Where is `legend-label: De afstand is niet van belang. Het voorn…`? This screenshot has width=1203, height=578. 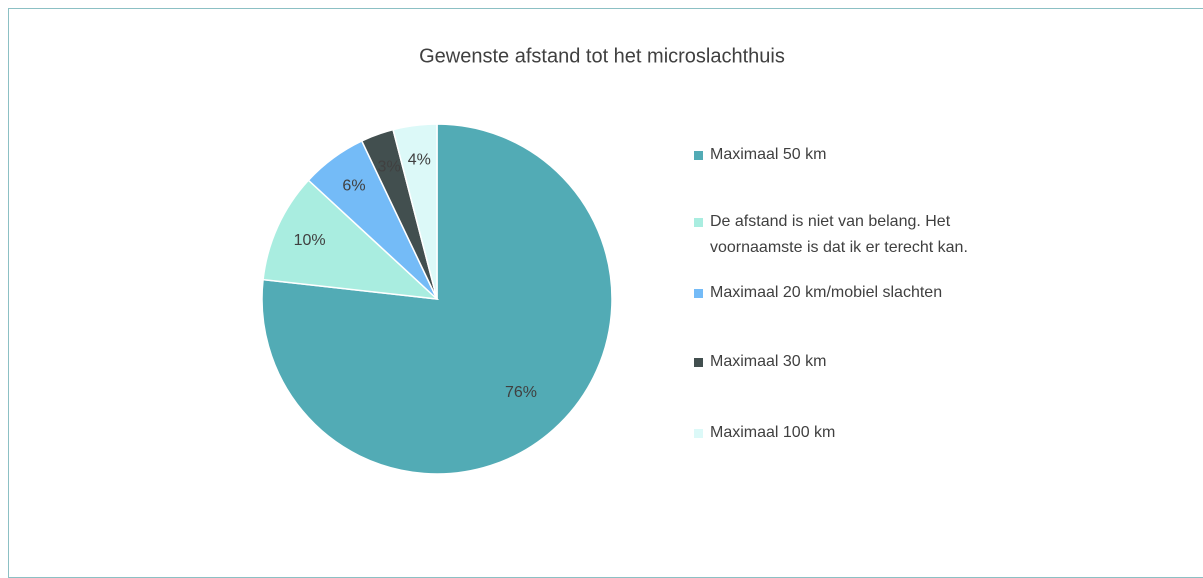 legend-label: De afstand is niet van belang. Het voorn… is located at coordinates (839, 234).